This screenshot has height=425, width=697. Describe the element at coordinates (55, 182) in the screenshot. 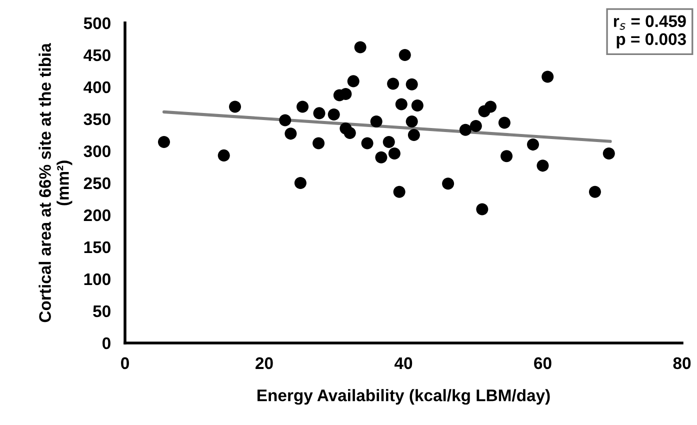

I see `y-axis-title: Cortical area at 66% site at the tibia (mm²)` at that location.